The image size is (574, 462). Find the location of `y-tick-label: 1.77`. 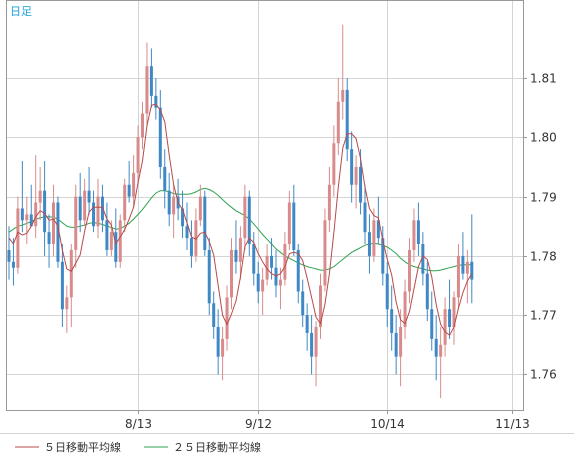

y-tick-label: 1.77 is located at coordinates (543, 316).